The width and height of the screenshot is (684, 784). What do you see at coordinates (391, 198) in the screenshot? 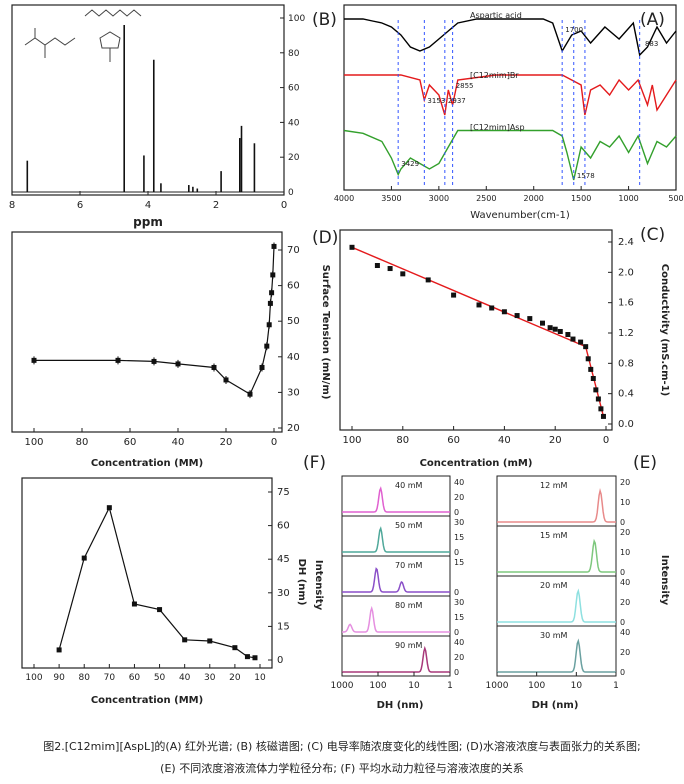
I see `x-tick-label: 3500` at bounding box center [391, 198].